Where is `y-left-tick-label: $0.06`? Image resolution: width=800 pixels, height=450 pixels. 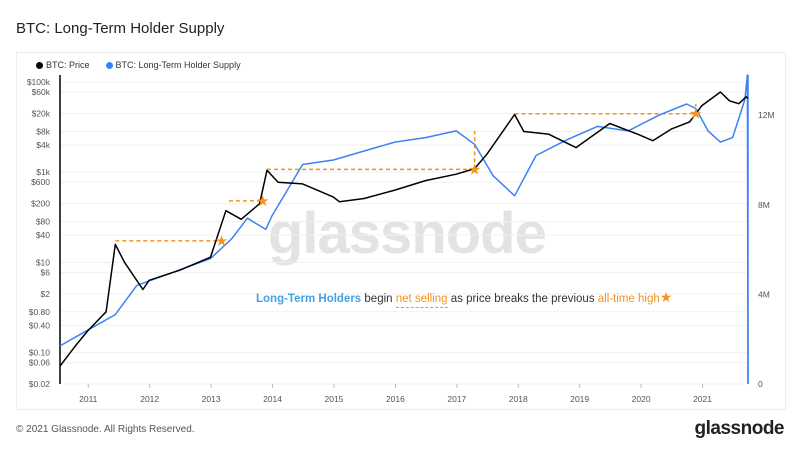
y-left-tick-label: $0.06 is located at coordinates (40, 362).